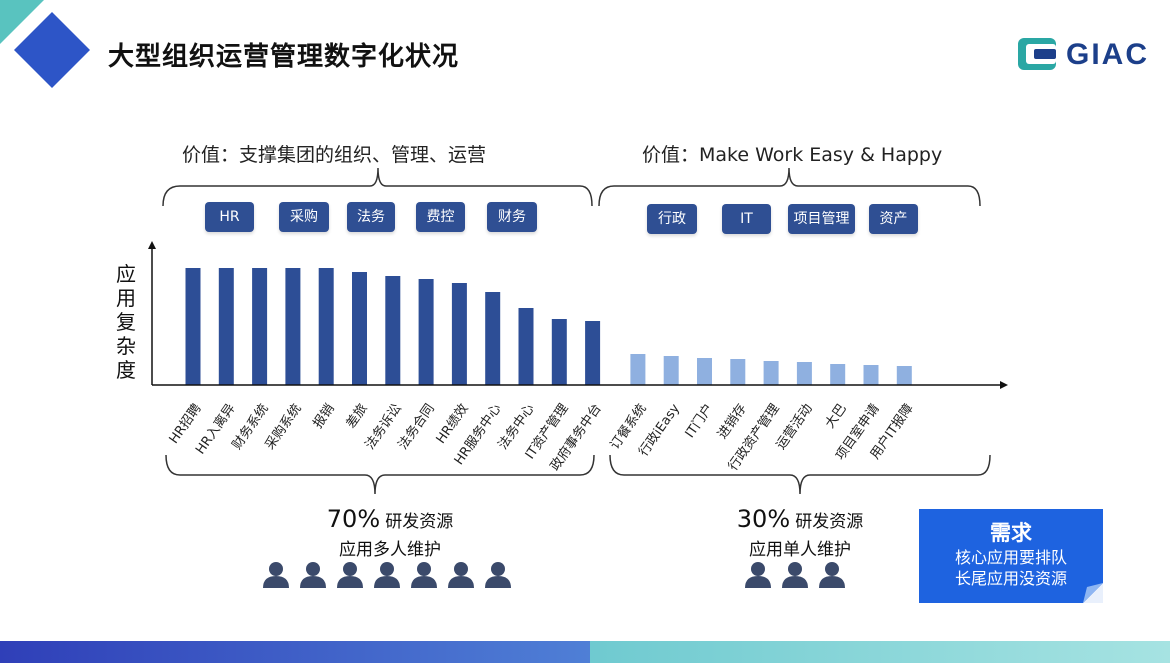 Image resolution: width=1170 pixels, height=671 pixels. Describe the element at coordinates (1037, 54) in the screenshot. I see `giac-logo-icon` at that location.